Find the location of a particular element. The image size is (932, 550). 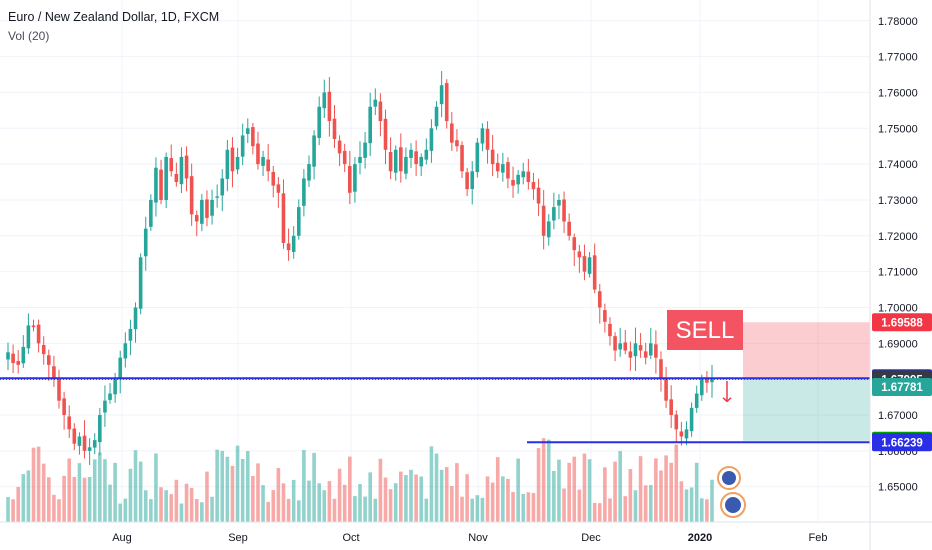

y-tick-label: 1.75000 is located at coordinates (898, 129).